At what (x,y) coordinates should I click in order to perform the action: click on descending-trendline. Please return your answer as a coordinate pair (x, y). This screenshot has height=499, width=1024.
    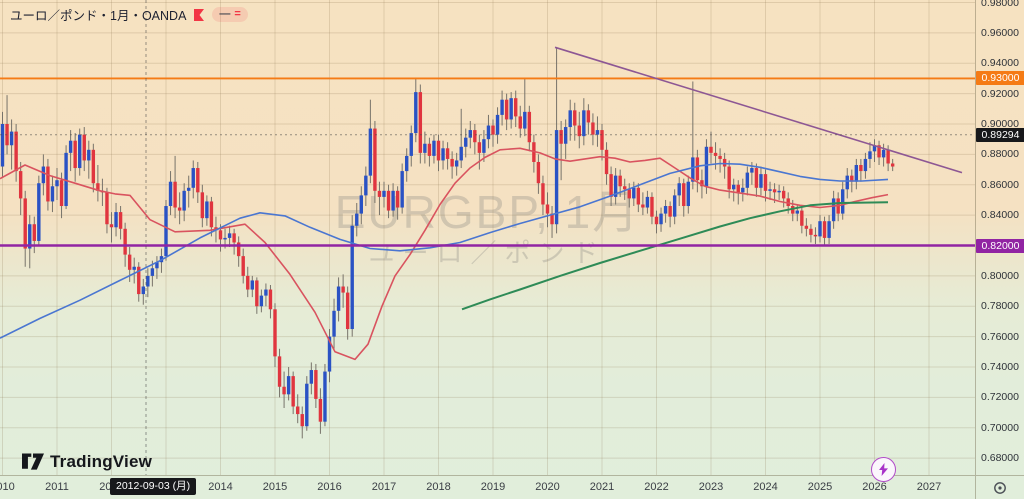
    Looking at the image, I should click on (758, 110).